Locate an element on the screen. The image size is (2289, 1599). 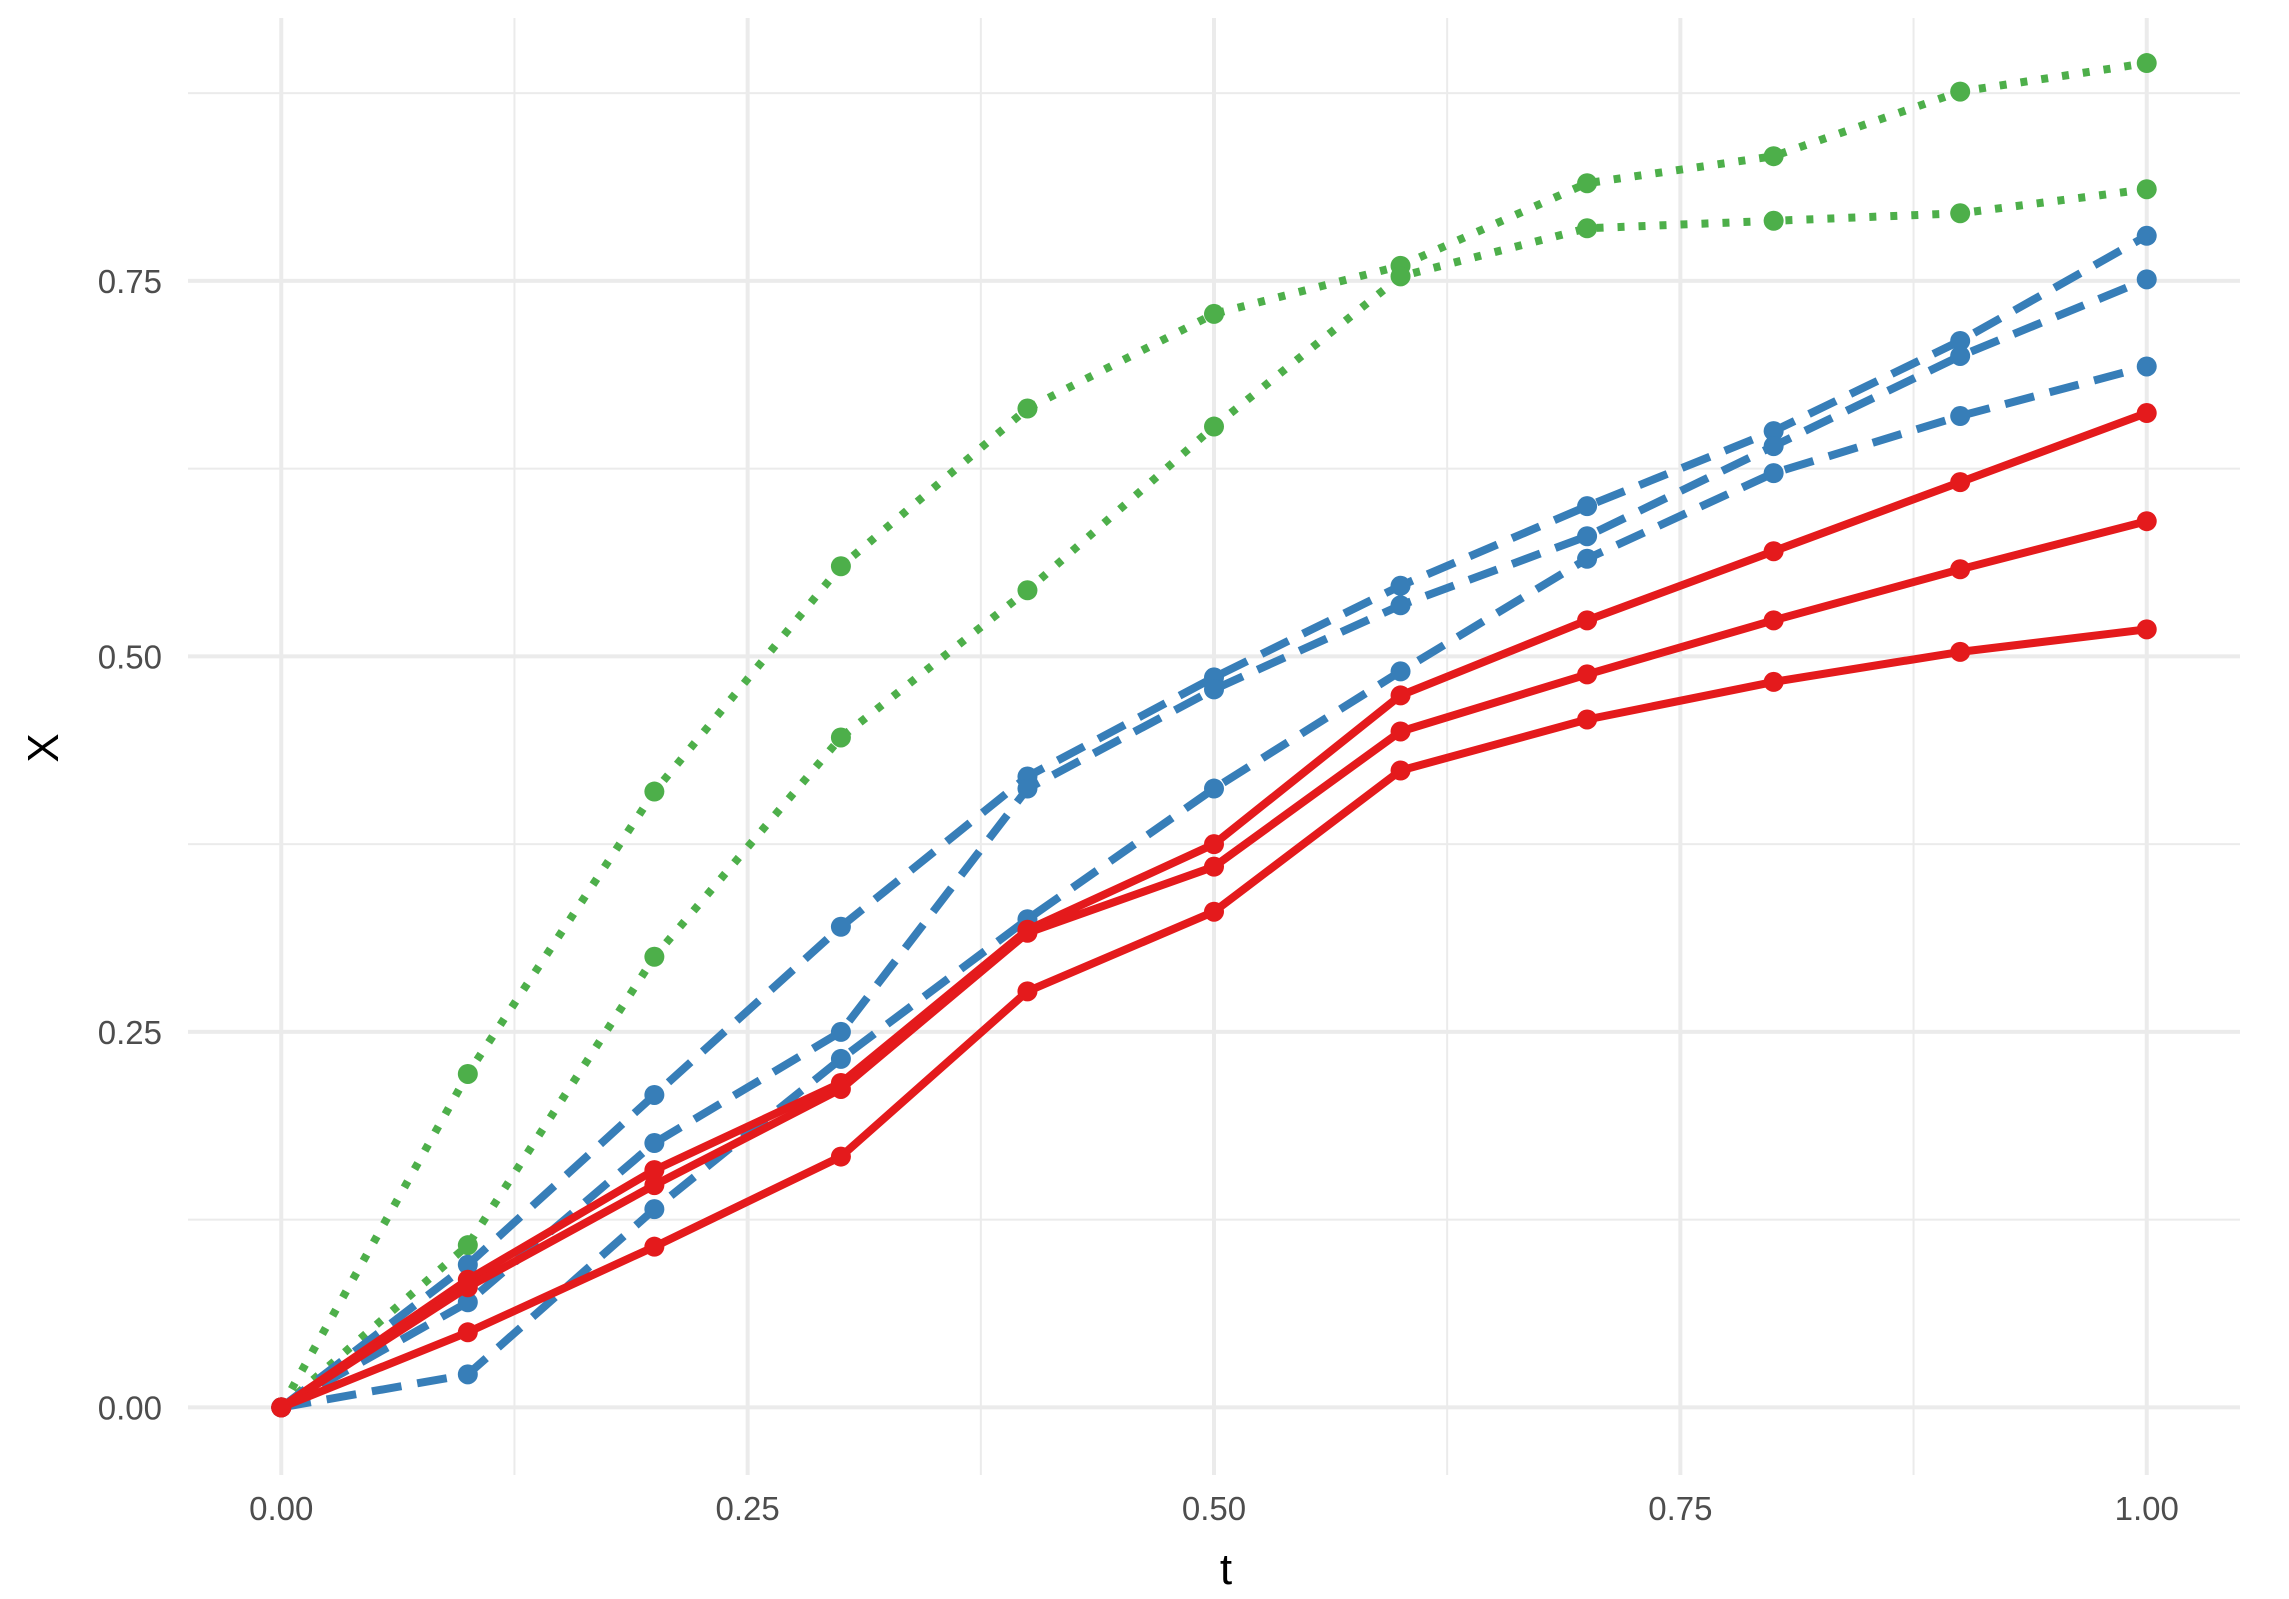
x-tick-label: 0.00 is located at coordinates (281, 1508).